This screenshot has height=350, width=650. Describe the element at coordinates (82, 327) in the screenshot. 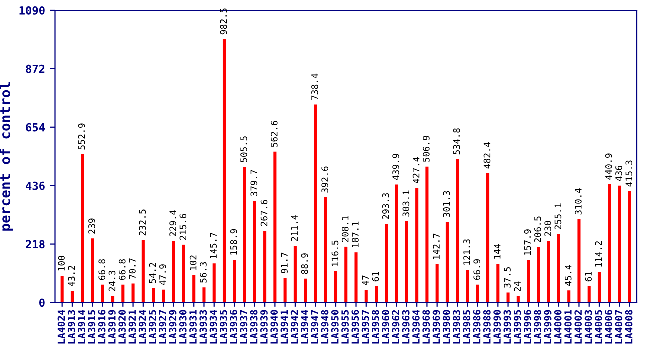

I see `x-tick-label: LA3914` at that location.